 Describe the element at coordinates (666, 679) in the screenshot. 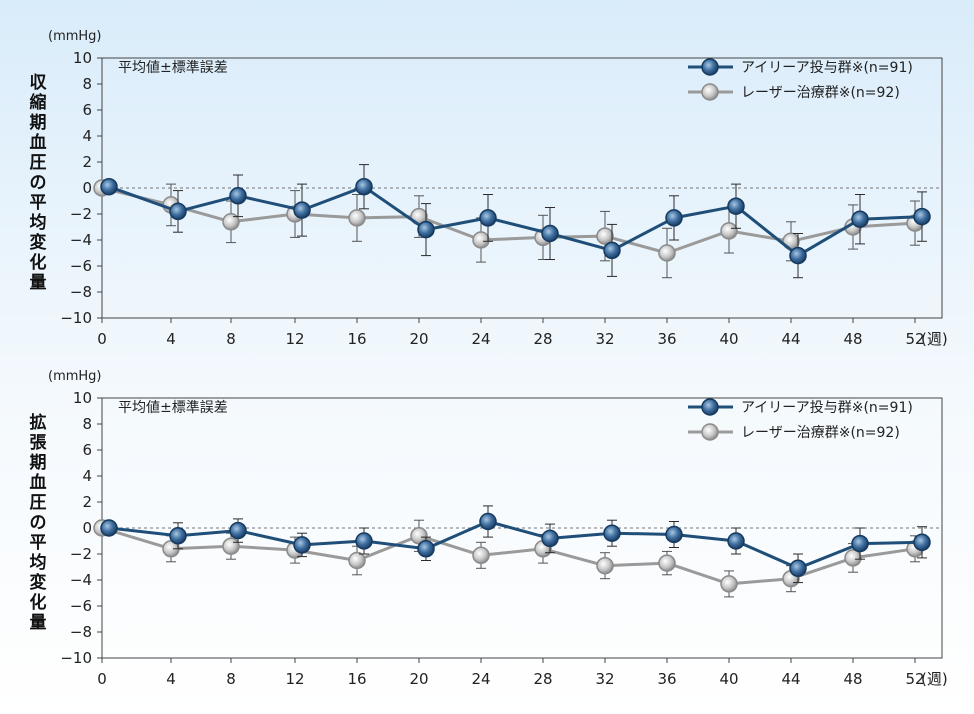

I see `x-tick-label: 36` at that location.